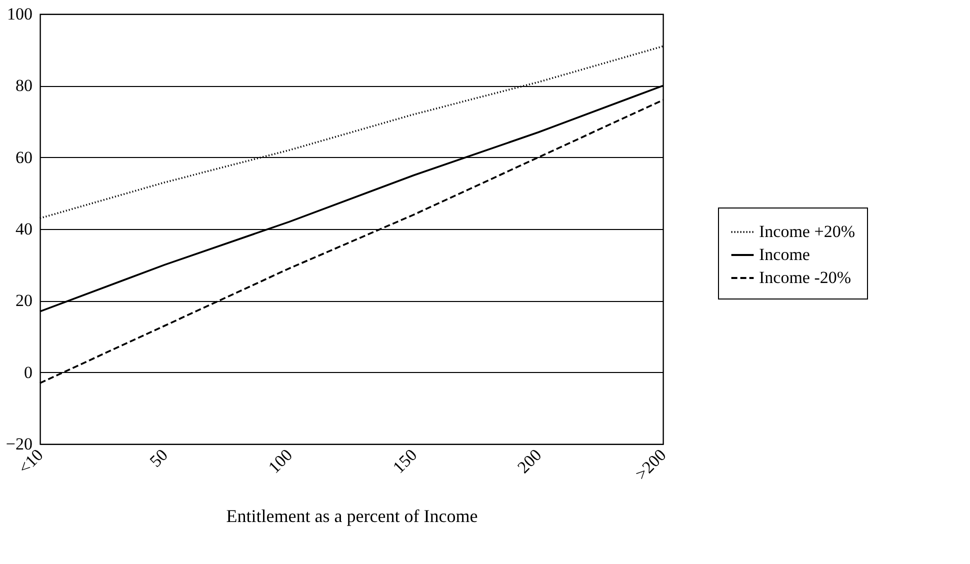 Image resolution: width=970 pixels, height=564 pixels. I want to click on y-tick-label: 40, so click(24, 229).